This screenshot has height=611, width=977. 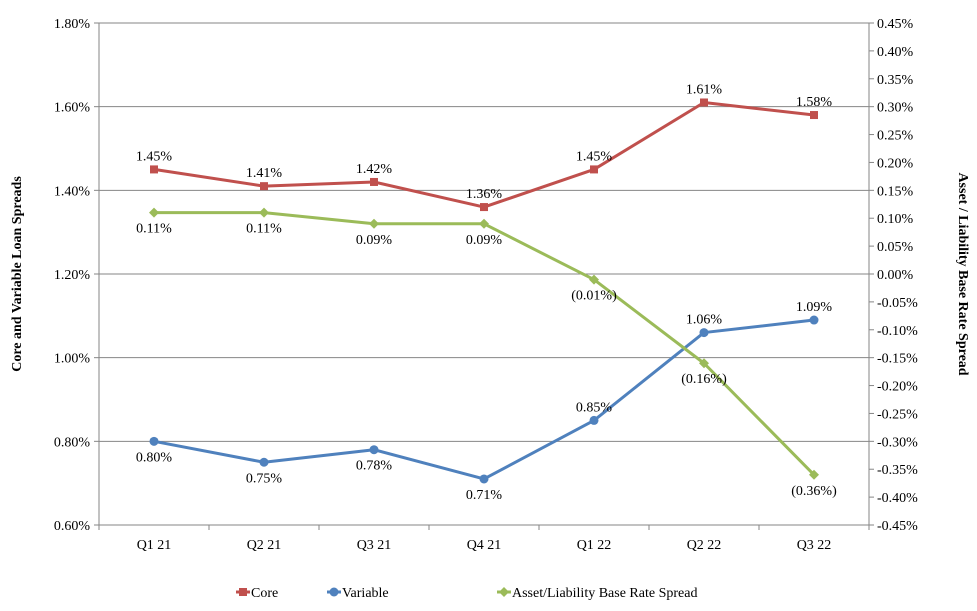 What do you see at coordinates (895, 247) in the screenshot?
I see `right-tick-label: 0.05%` at bounding box center [895, 247].